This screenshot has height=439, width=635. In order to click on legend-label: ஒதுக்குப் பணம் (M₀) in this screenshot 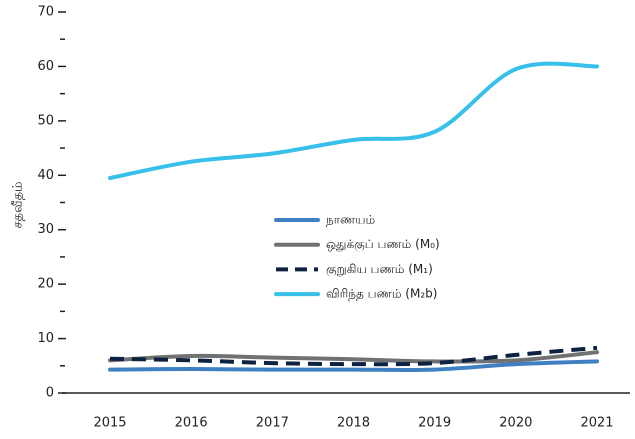, I will do `click(383, 244)`.